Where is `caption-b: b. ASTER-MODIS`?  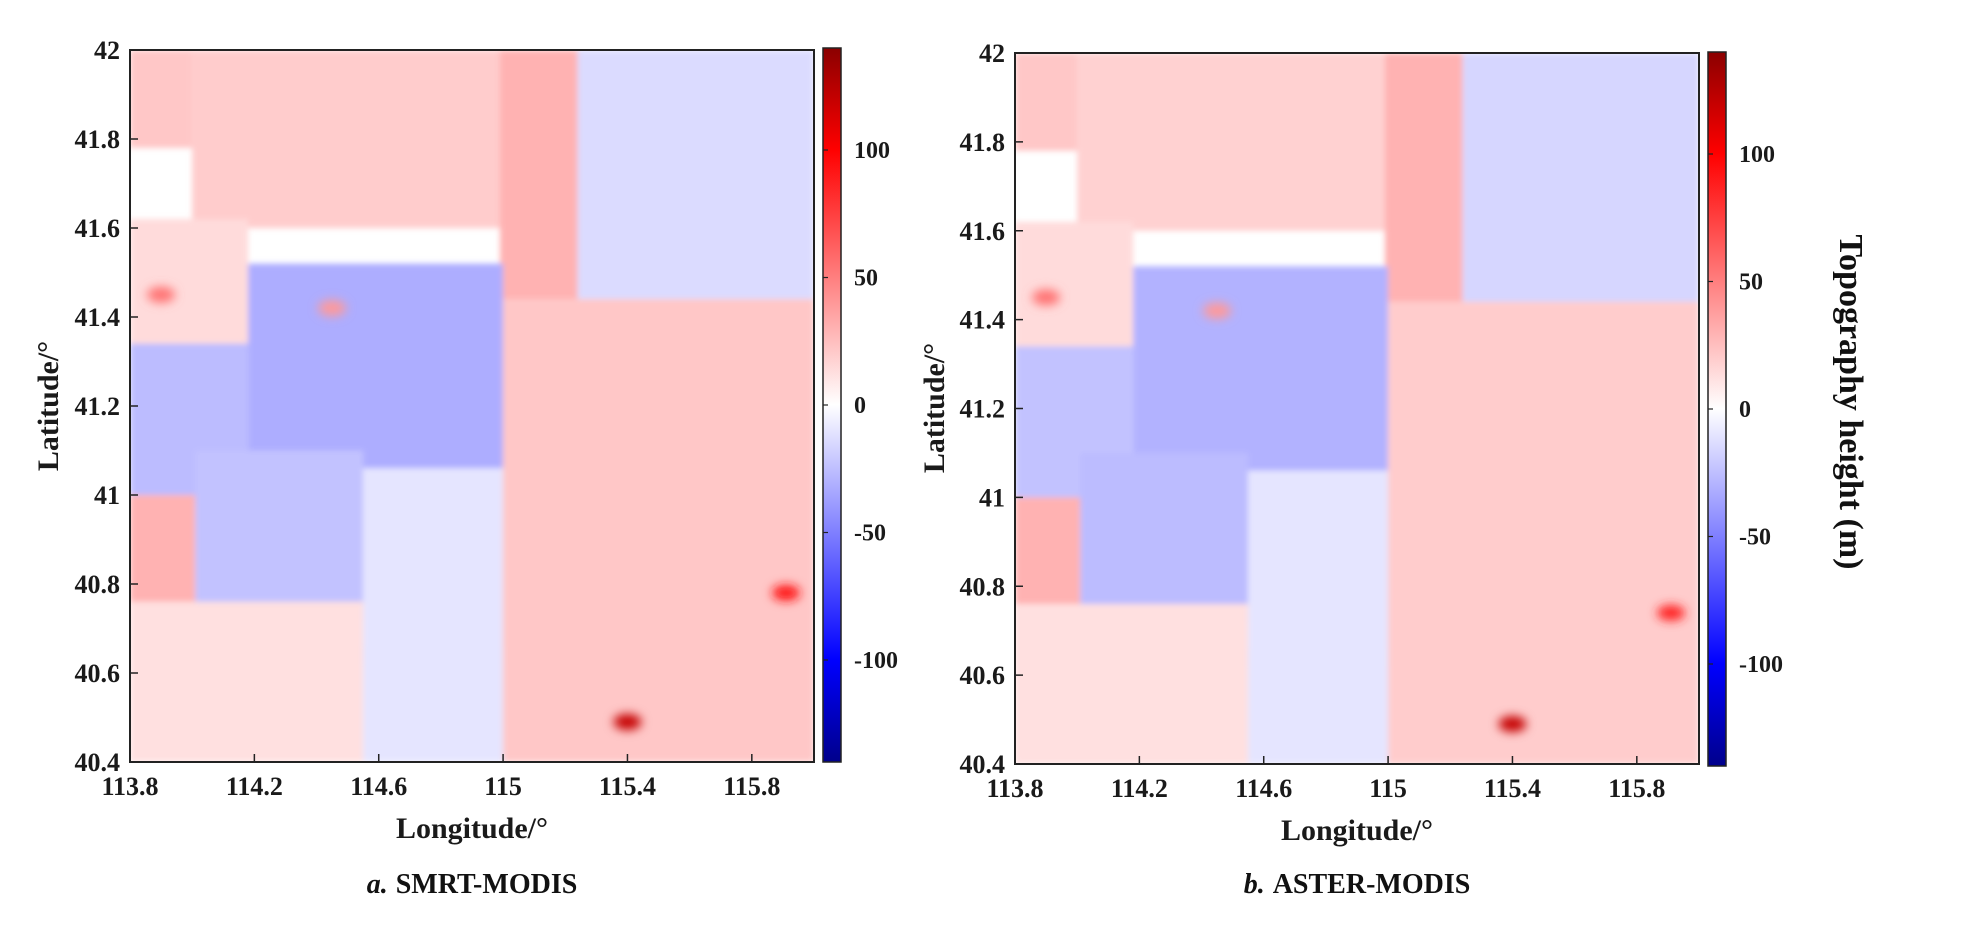
caption-b: b. ASTER-MODIS is located at coordinates (1357, 884).